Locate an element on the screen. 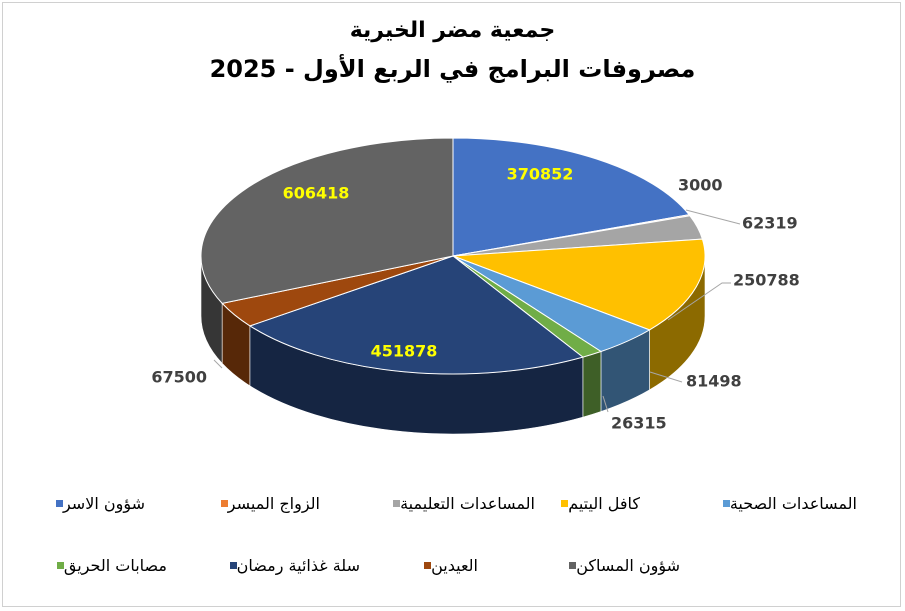  legend-item-hariq: مصابات الحريق is located at coordinates (109, 565).